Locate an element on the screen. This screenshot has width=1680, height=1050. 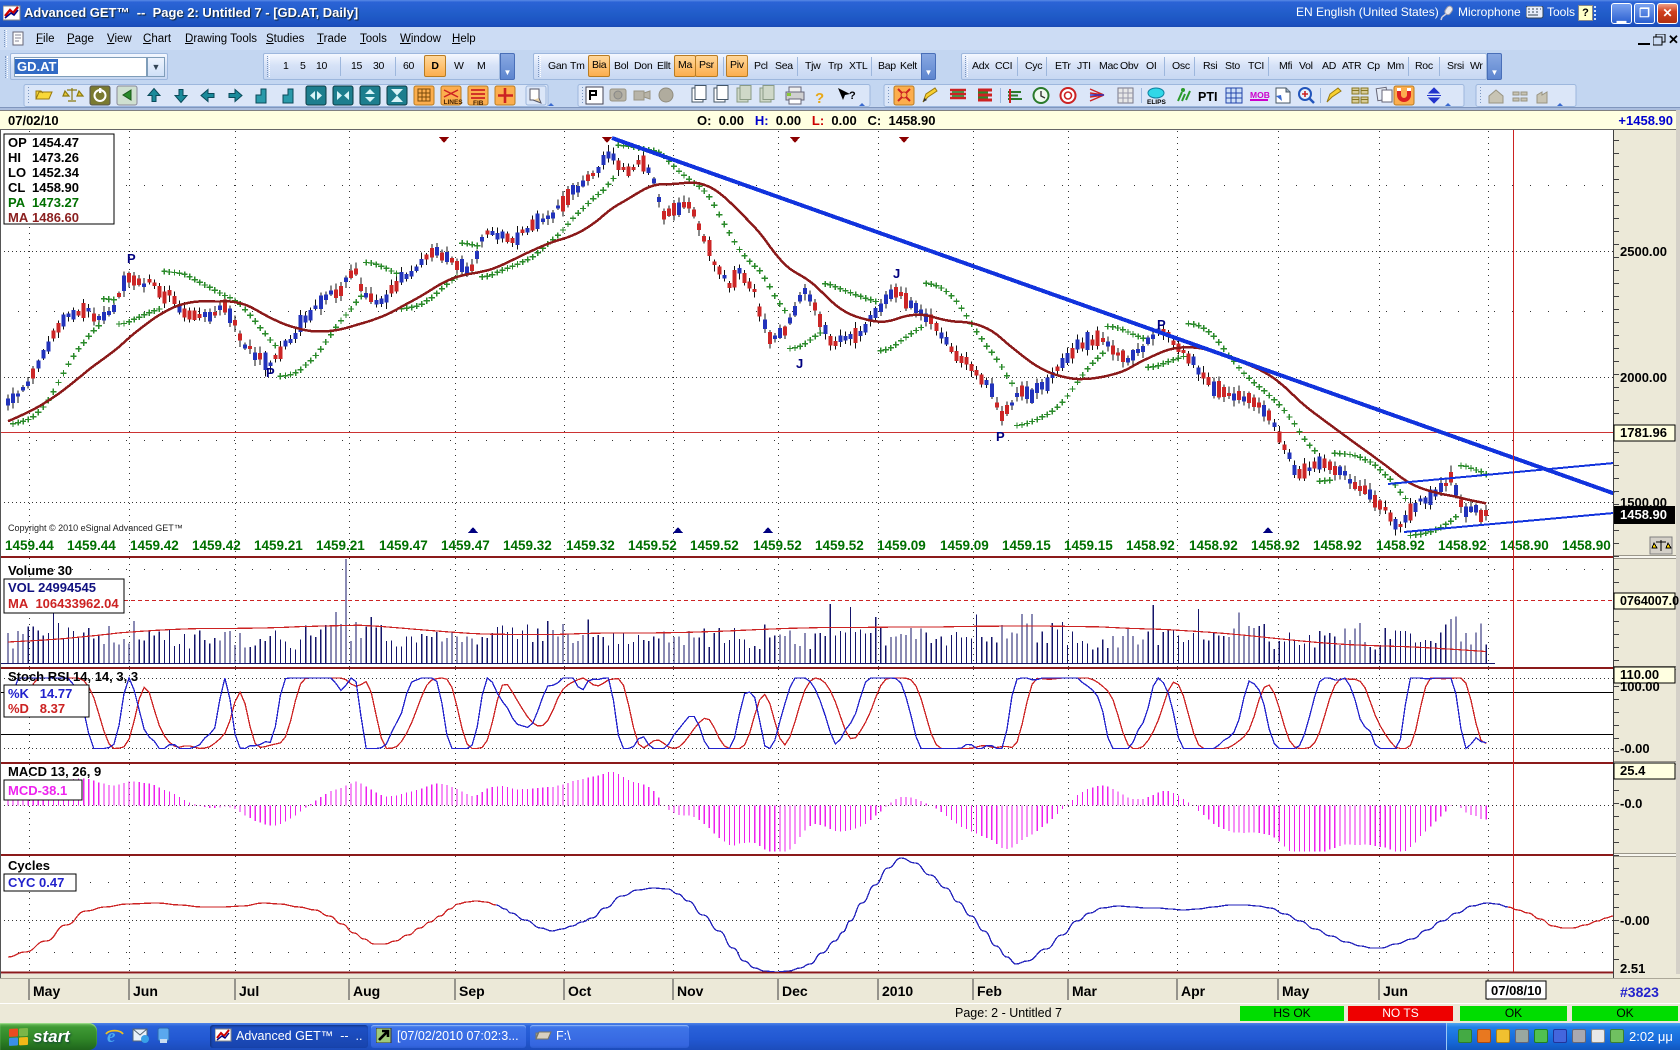
svg-text: CYC 0.47 is located at coordinates (36, 882).